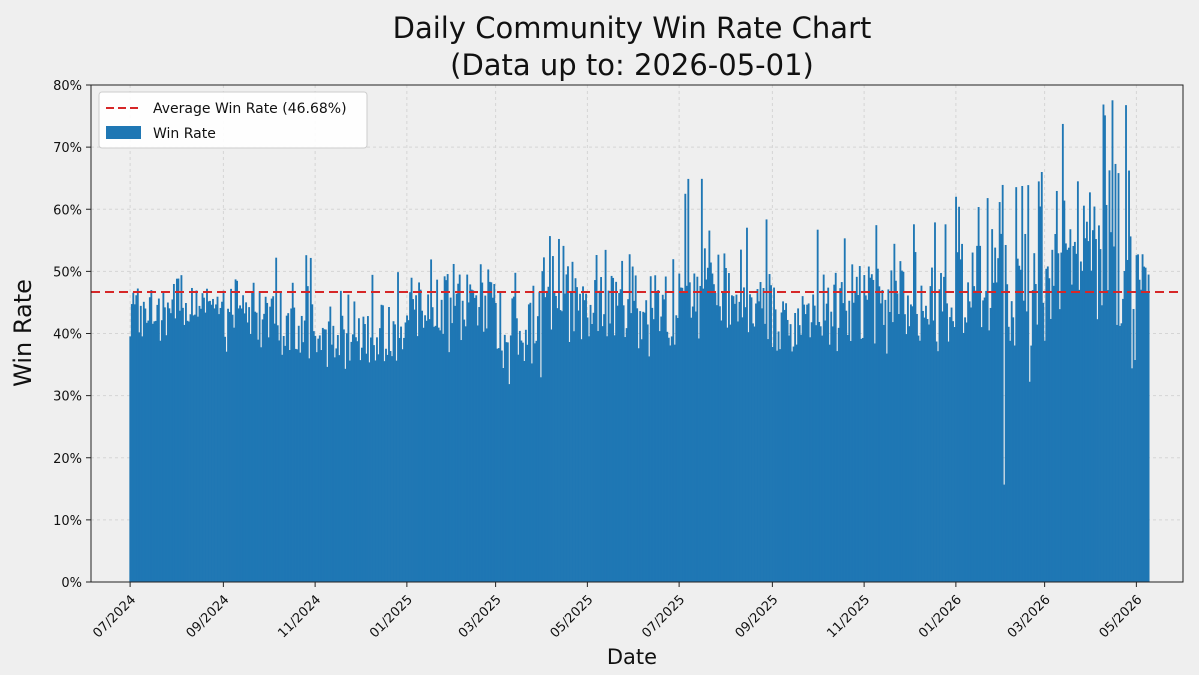 The image size is (1199, 675). What do you see at coordinates (663, 616) in the screenshot?
I see `x-tick-label: 07/2025` at bounding box center [663, 616].